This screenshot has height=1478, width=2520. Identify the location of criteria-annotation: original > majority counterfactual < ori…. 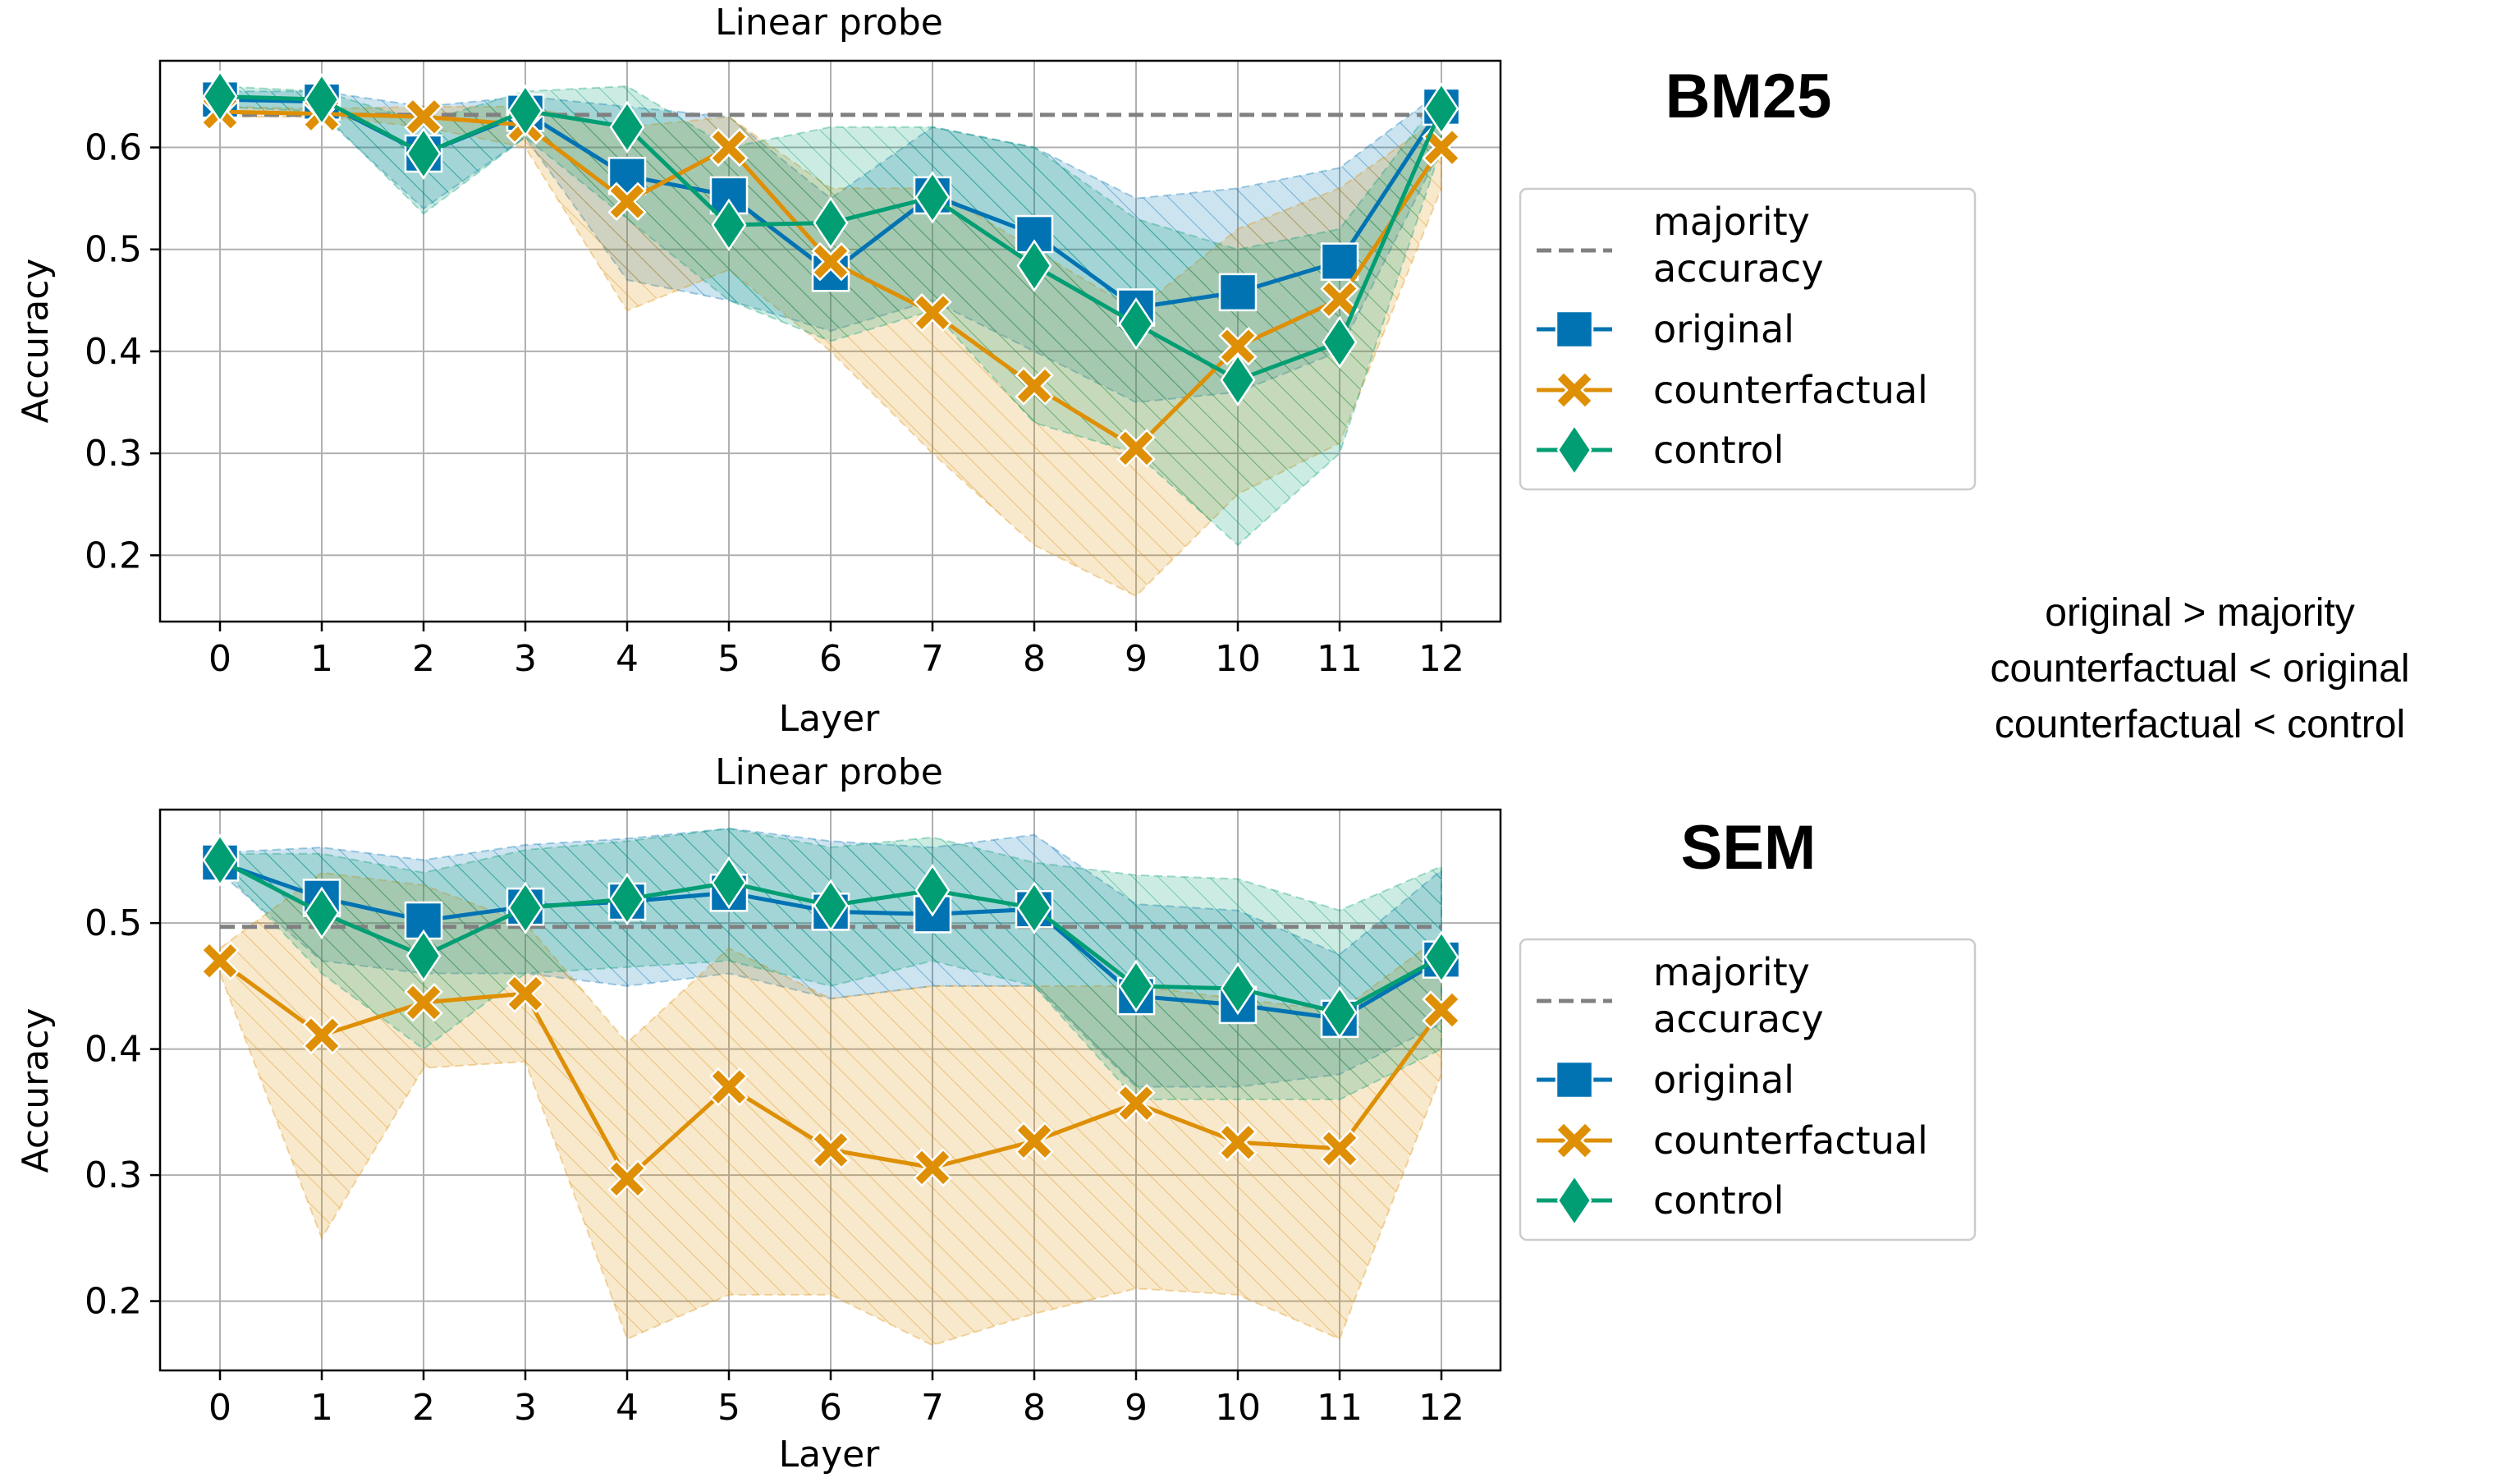
(2200, 668).